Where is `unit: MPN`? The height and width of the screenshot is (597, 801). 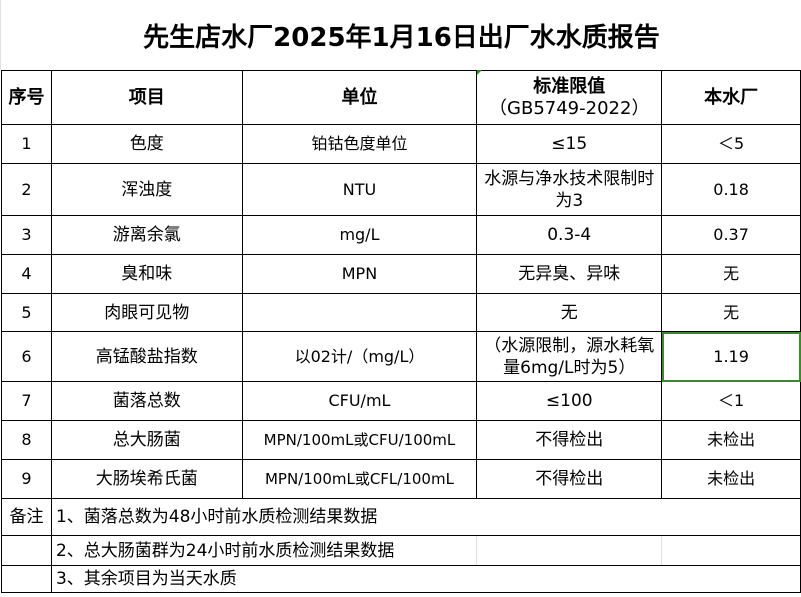 unit: MPN is located at coordinates (359, 274).